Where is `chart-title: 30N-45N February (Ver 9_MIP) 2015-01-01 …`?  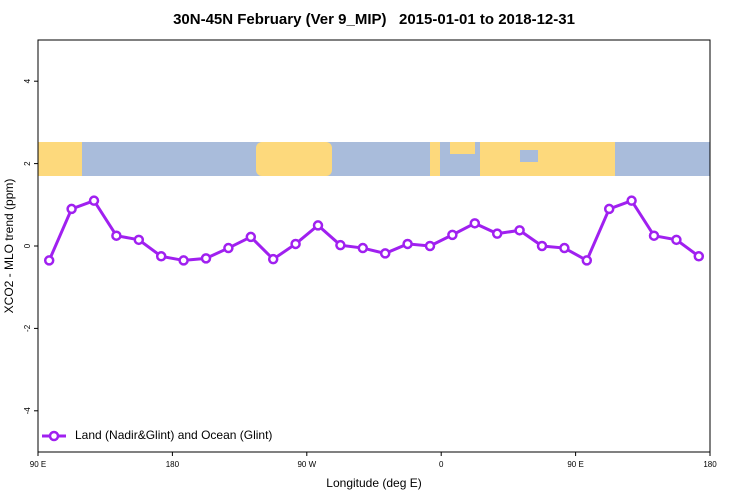
chart-title: 30N-45N February (Ver 9_MIP) 2015-01-01 … is located at coordinates (374, 19).